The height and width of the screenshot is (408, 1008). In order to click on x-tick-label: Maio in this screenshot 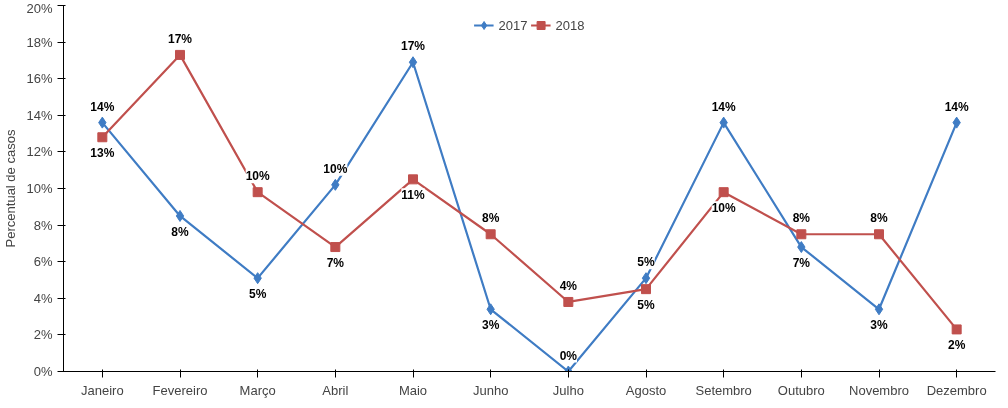, I will do `click(413, 390)`.